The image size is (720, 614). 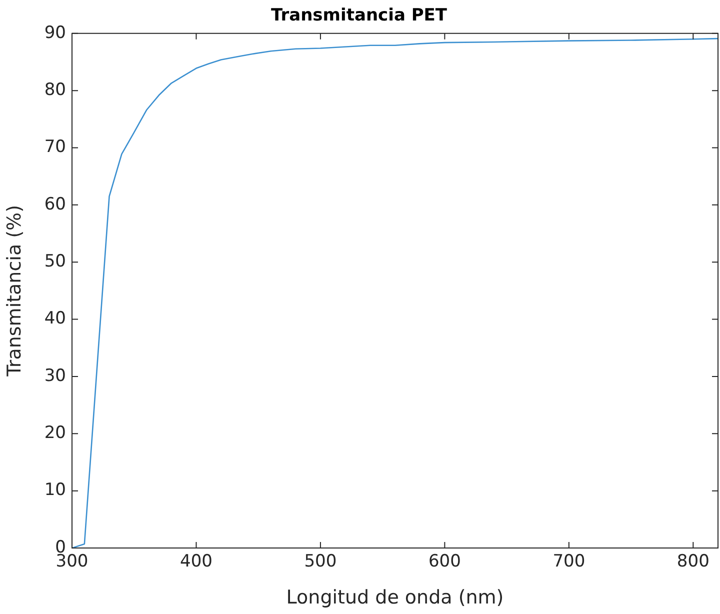 I want to click on chart-title: Transmitancia PET, so click(x=359, y=16).